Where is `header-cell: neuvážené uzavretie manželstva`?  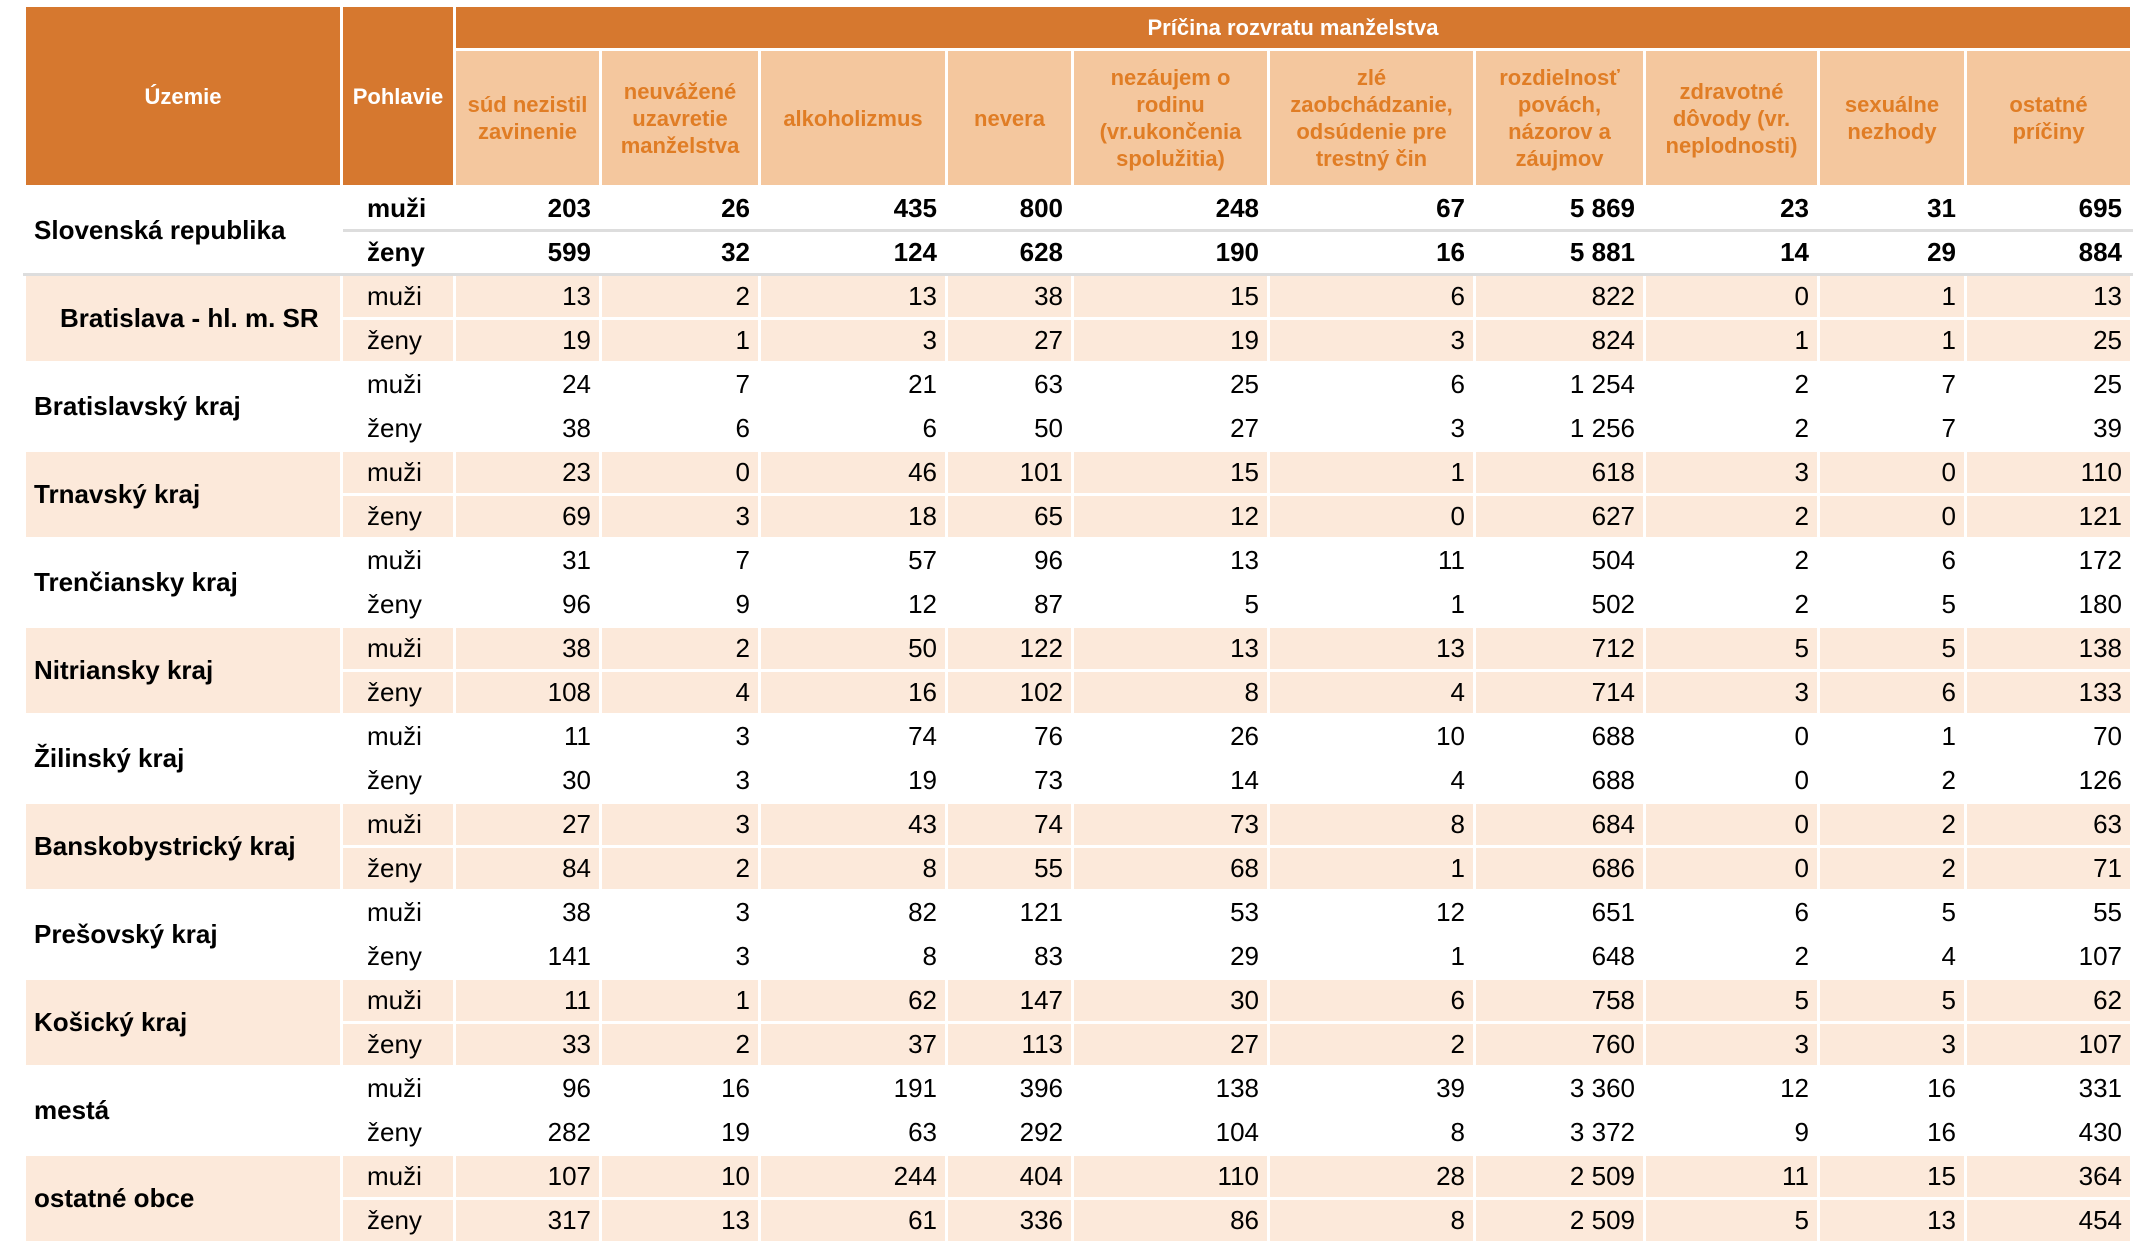
header-cell: neuvážené uzavretie manželstva is located at coordinates (680, 118).